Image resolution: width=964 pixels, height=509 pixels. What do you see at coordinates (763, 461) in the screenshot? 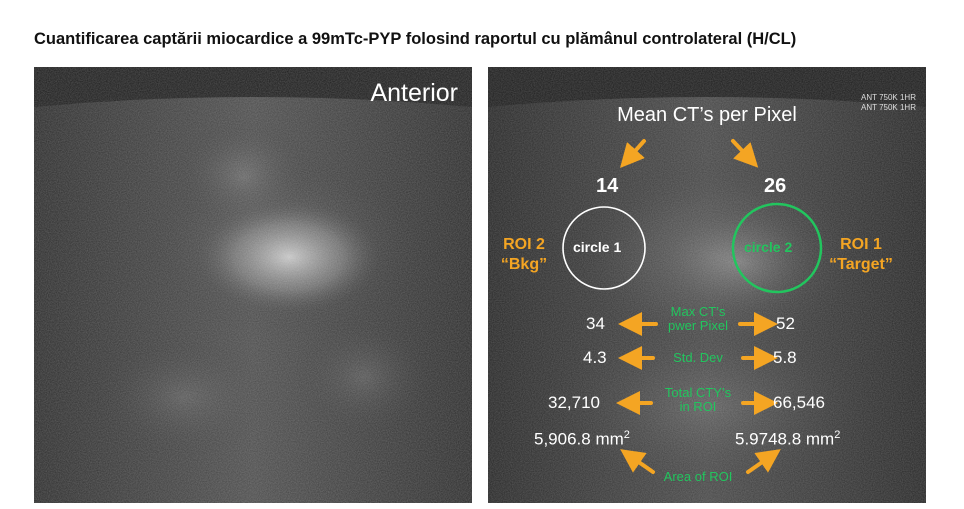
I see `arrow-area-right` at bounding box center [763, 461].